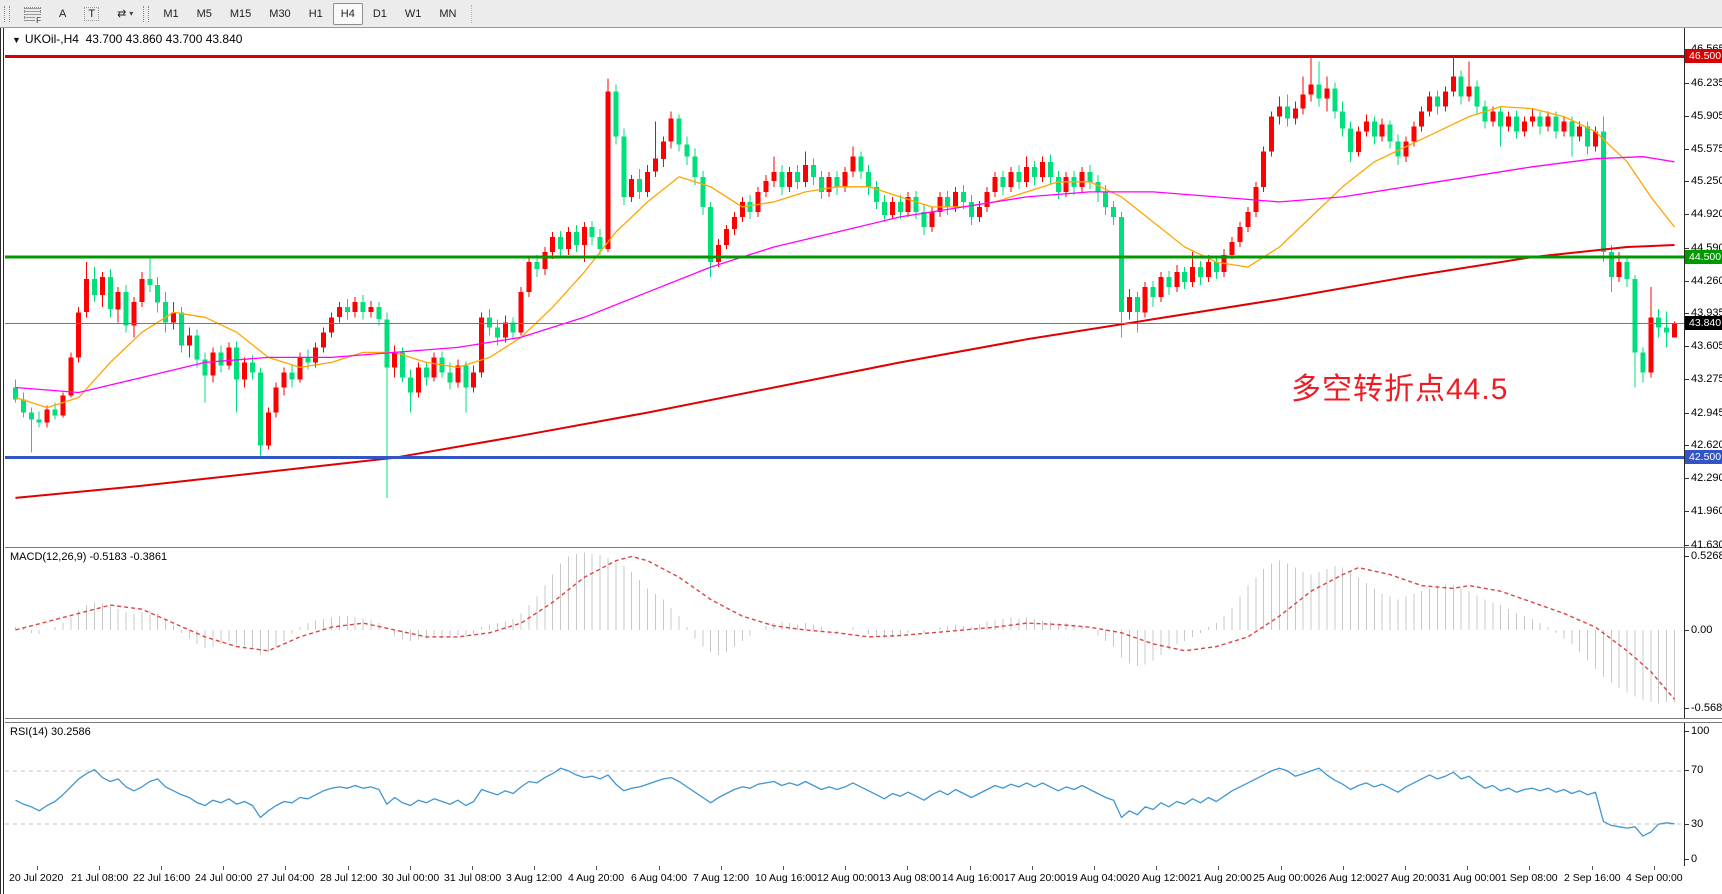 Image resolution: width=1722 pixels, height=894 pixels. What do you see at coordinates (240, 13) in the screenshot?
I see `timeframe-tab-m15: M15` at bounding box center [240, 13].